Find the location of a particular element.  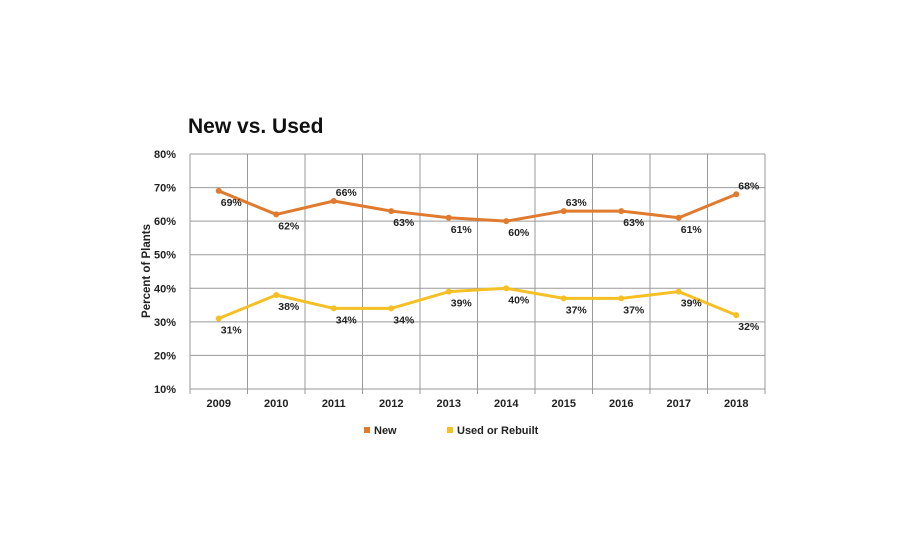

x-tick-label: 2011 is located at coordinates (334, 404).